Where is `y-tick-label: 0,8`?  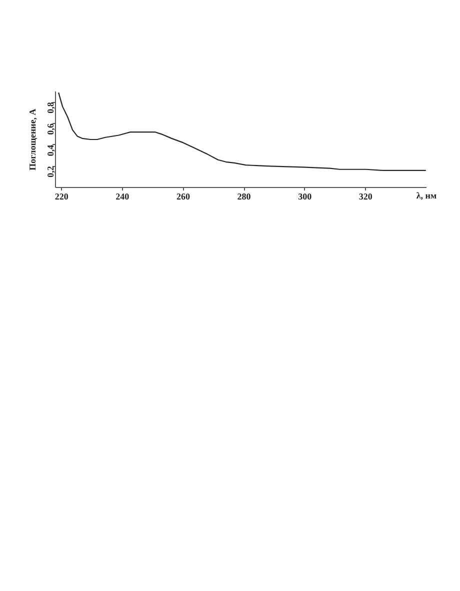 y-tick-label: 0,8 is located at coordinates (51, 108).